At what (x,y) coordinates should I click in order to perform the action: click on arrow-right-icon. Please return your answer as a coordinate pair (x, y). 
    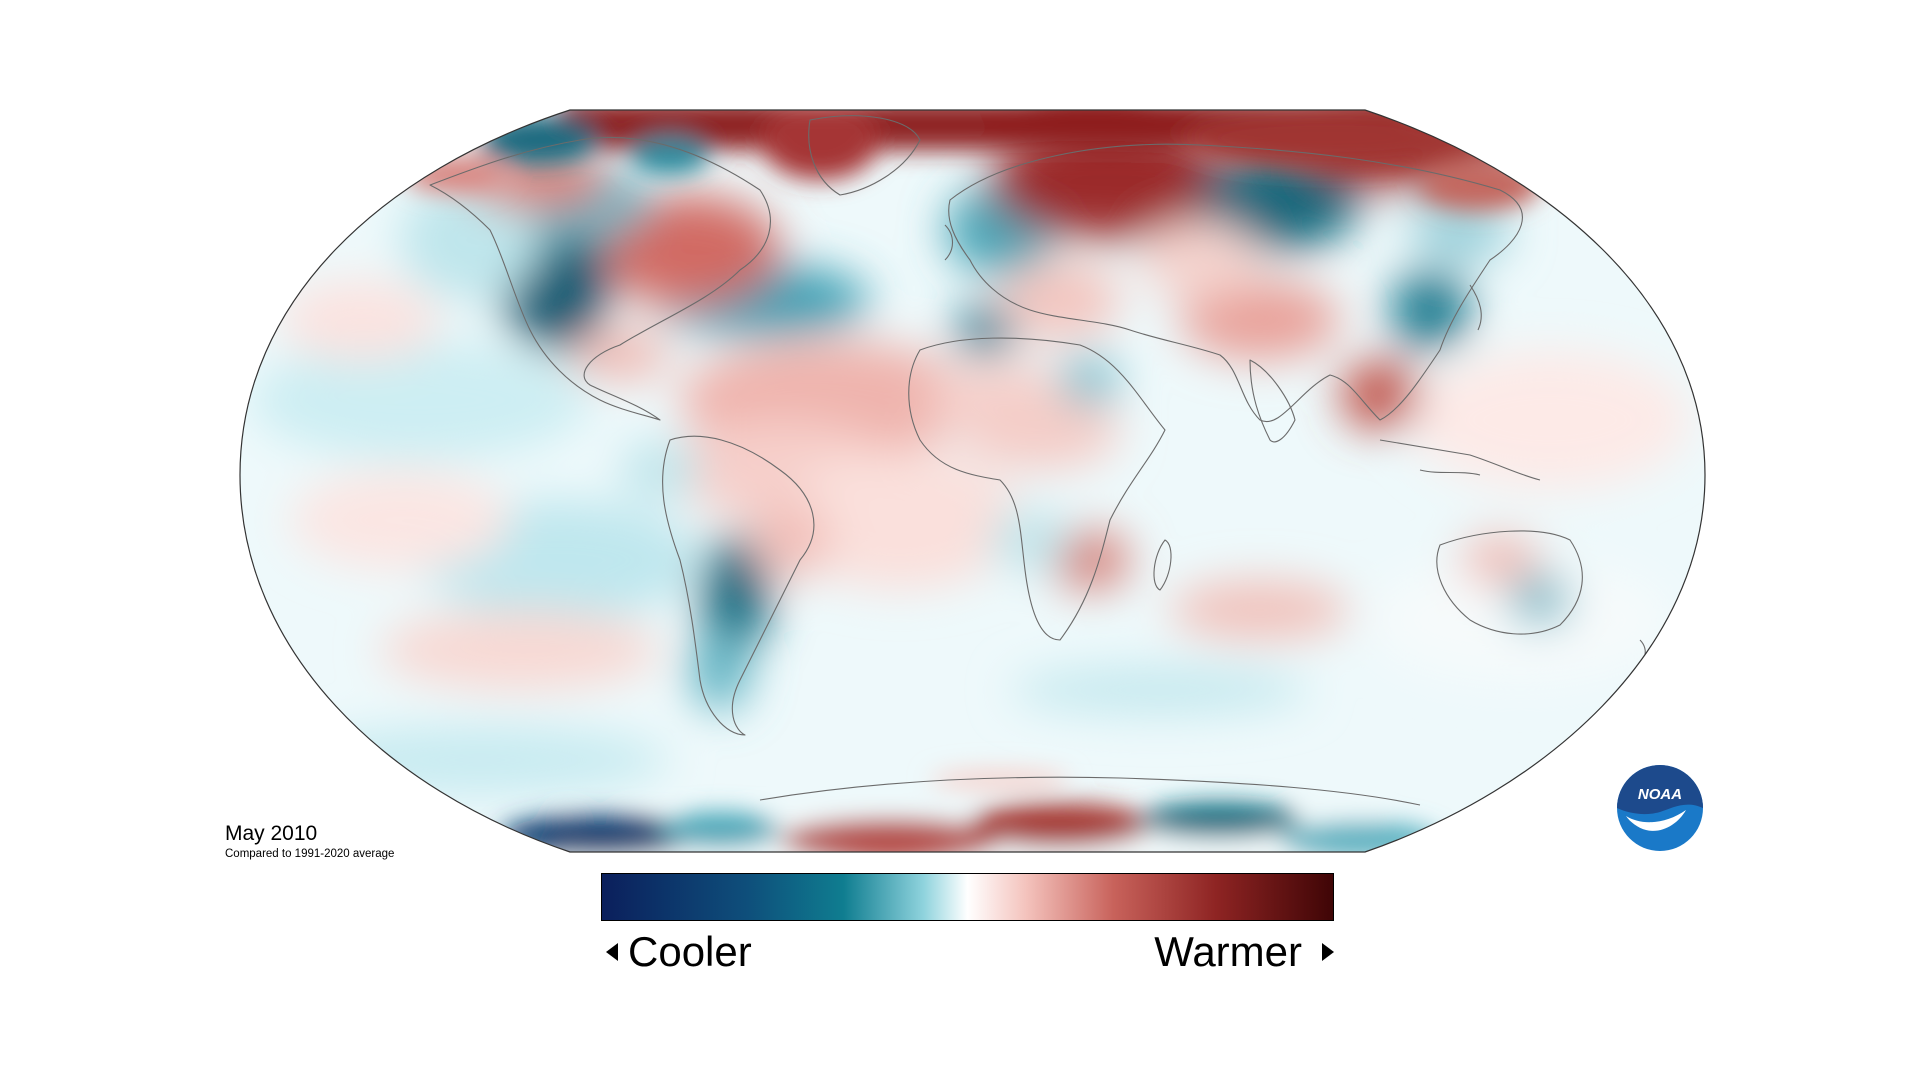
    Looking at the image, I should click on (1328, 952).